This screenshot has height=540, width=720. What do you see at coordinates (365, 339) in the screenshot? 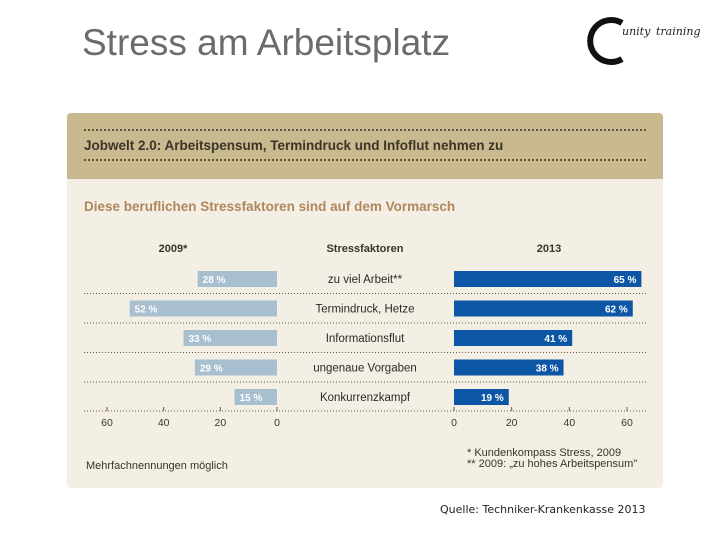
I see `category-label: Informationsflut` at bounding box center [365, 339].